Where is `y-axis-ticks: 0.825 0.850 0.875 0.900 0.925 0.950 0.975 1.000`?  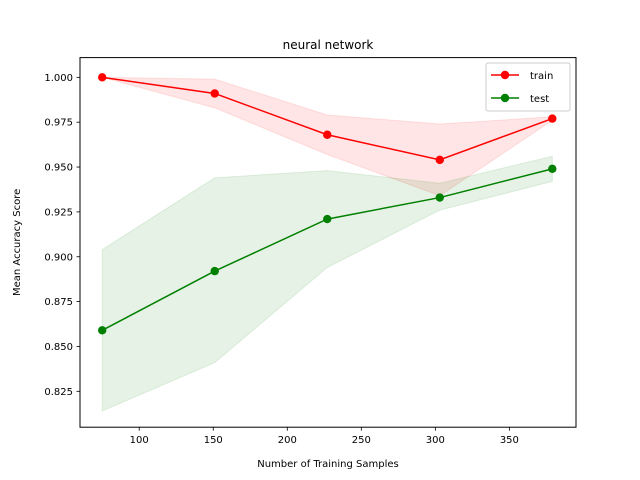 y-axis-ticks: 0.825 0.850 0.875 0.900 0.925 0.950 0.975 1.000 is located at coordinates (62, 235).